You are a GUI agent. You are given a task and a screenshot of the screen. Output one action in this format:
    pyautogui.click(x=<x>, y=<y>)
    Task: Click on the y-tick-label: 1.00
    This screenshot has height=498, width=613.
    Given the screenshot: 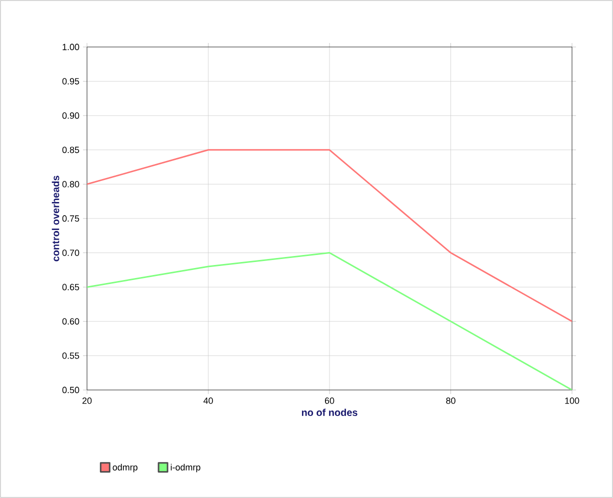 What is the action you would take?
    pyautogui.click(x=71, y=47)
    